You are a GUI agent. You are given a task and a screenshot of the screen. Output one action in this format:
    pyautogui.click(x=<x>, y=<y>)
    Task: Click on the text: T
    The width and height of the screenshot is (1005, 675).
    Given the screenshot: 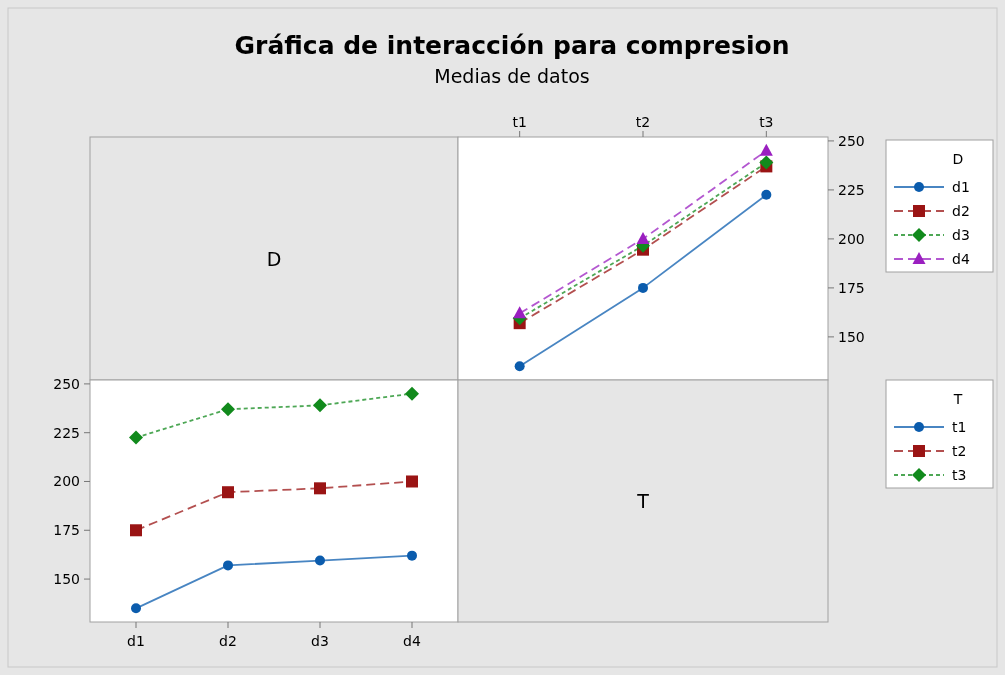 What is the action you would take?
    pyautogui.click(x=643, y=501)
    